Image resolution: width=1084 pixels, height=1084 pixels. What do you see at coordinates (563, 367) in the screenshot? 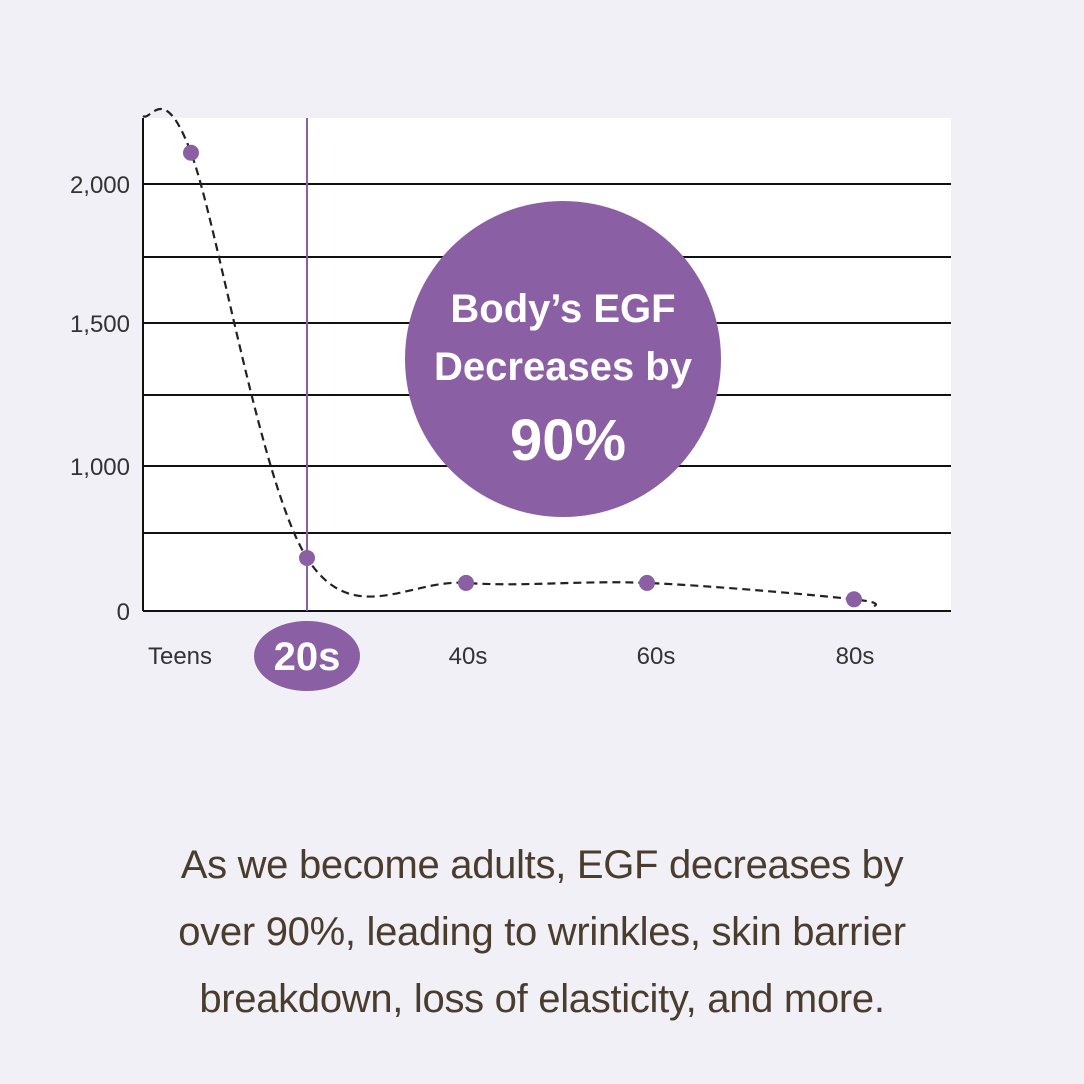
I see `annotation-line-2: Decreases by` at bounding box center [563, 367].